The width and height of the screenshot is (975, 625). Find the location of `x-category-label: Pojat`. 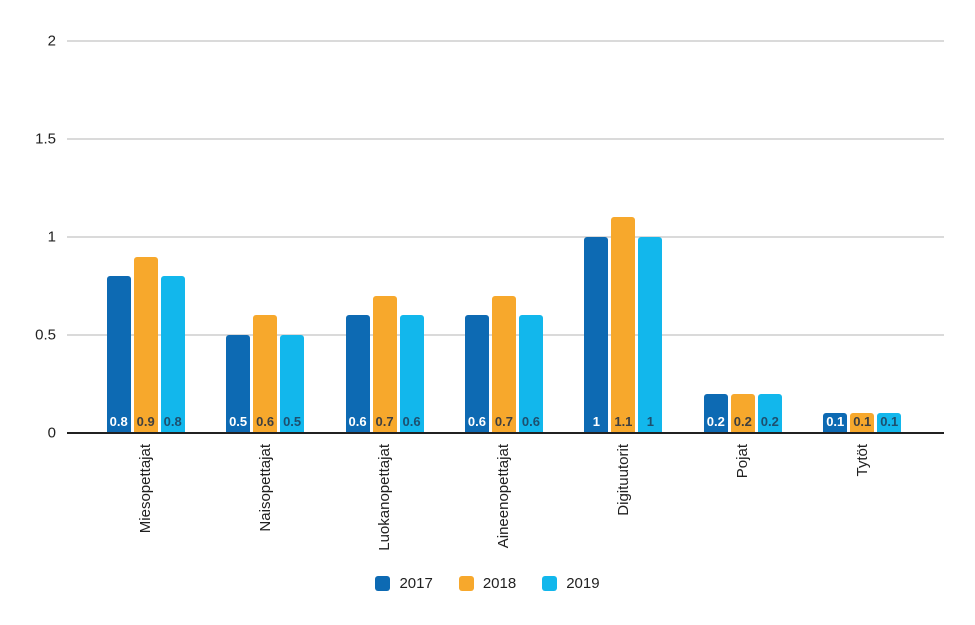

x-category-label: Pojat is located at coordinates (743, 461).